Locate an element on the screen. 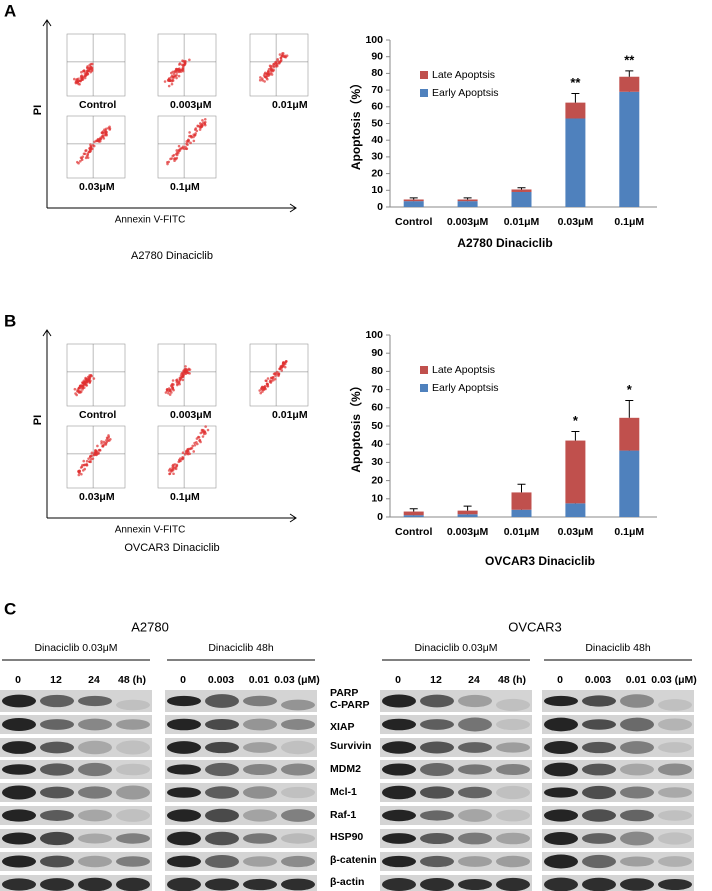 The width and height of the screenshot is (712, 891). lane-label: 48 (h) is located at coordinates (132, 680).